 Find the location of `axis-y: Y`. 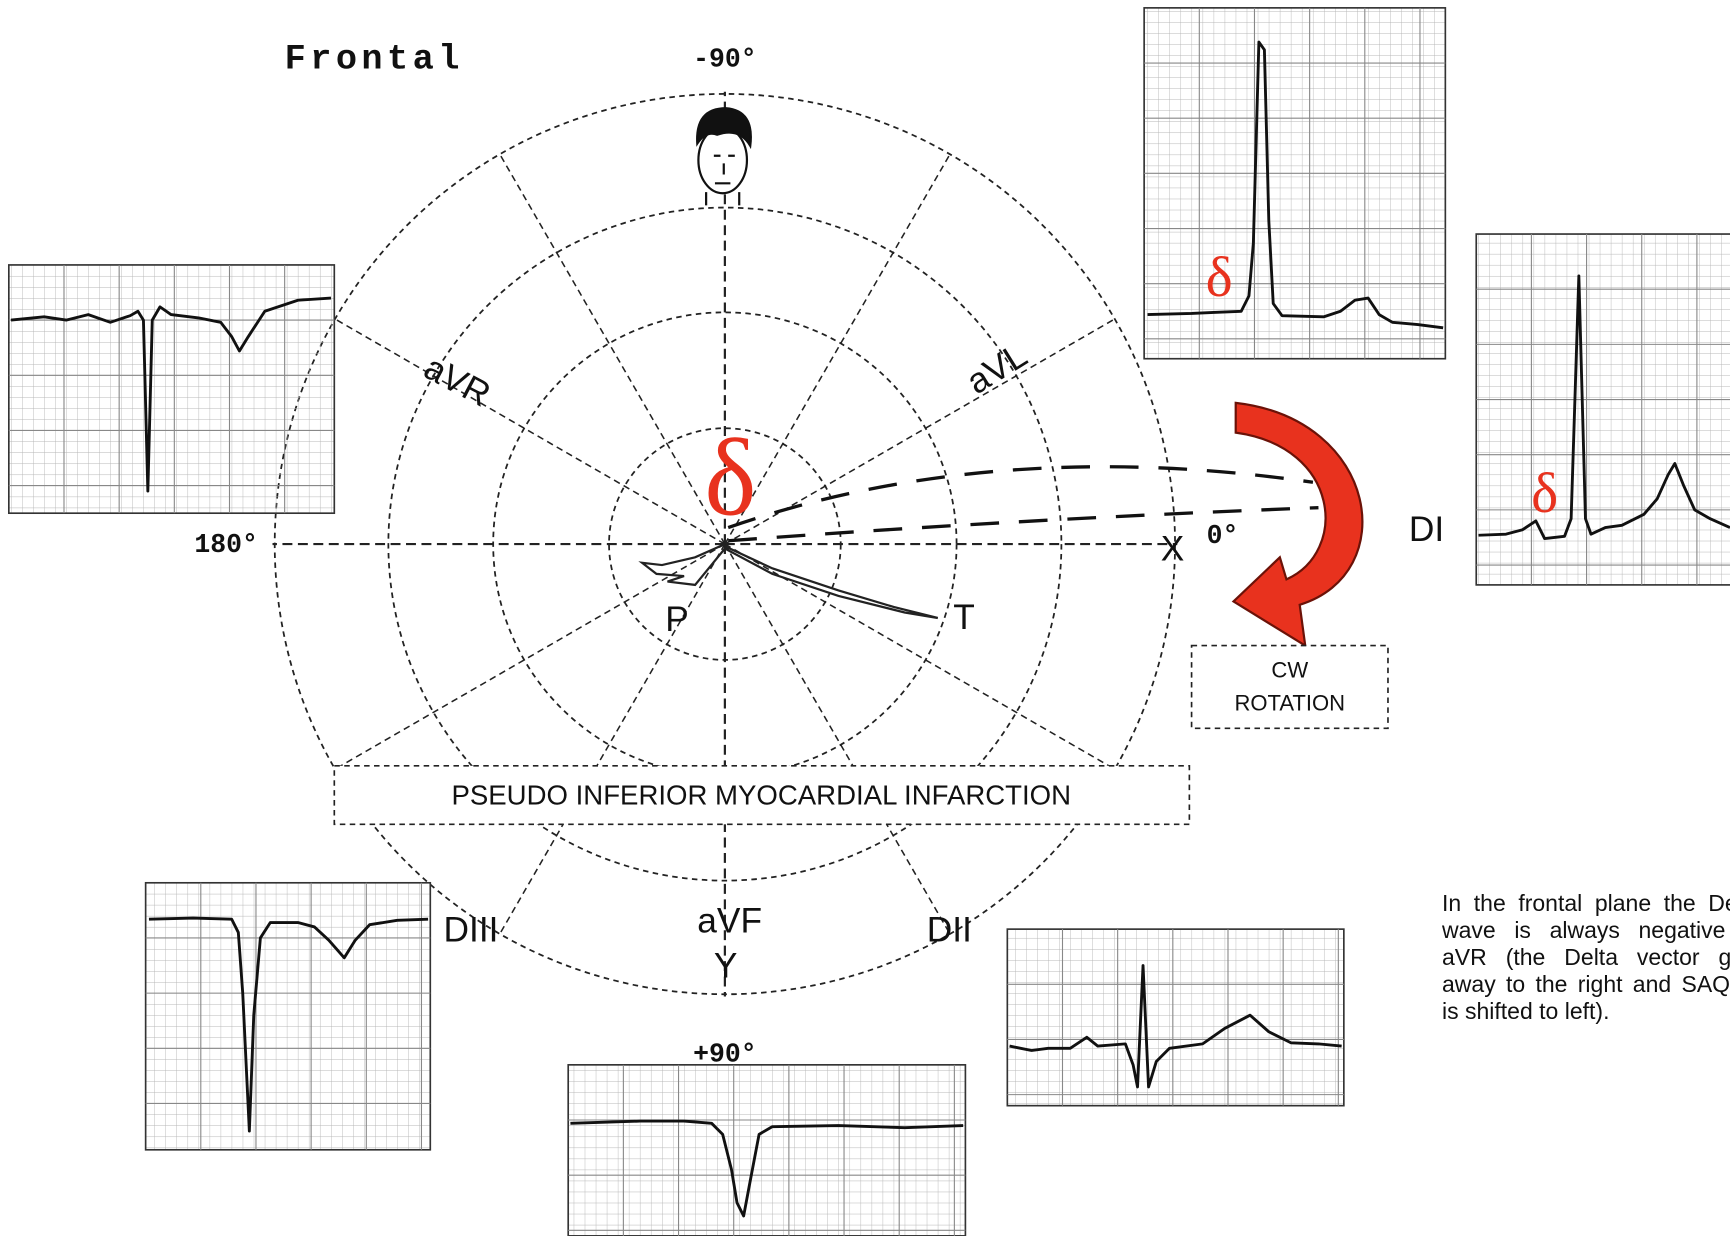

axis-y: Y is located at coordinates (726, 966).